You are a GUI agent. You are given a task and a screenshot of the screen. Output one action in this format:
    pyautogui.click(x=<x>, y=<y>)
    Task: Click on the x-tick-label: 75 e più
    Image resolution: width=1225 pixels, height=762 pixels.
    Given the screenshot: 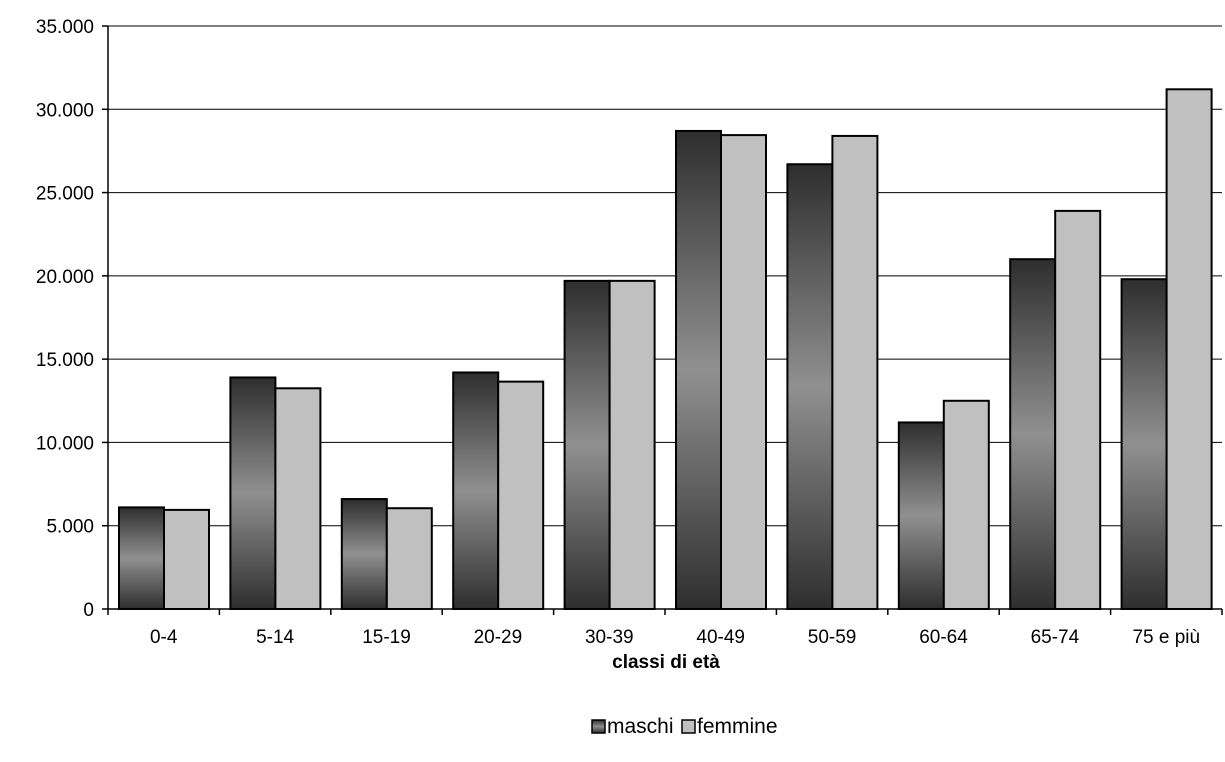 What is the action you would take?
    pyautogui.click(x=1166, y=637)
    